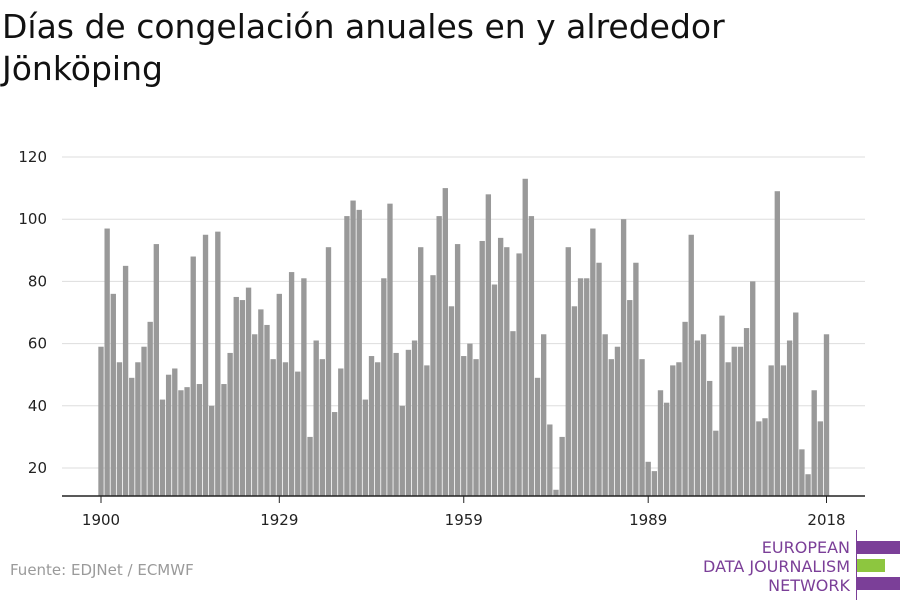 This screenshot has width=900, height=600. What do you see at coordinates (181, 443) in the screenshot?
I see `bar-1913` at bounding box center [181, 443].